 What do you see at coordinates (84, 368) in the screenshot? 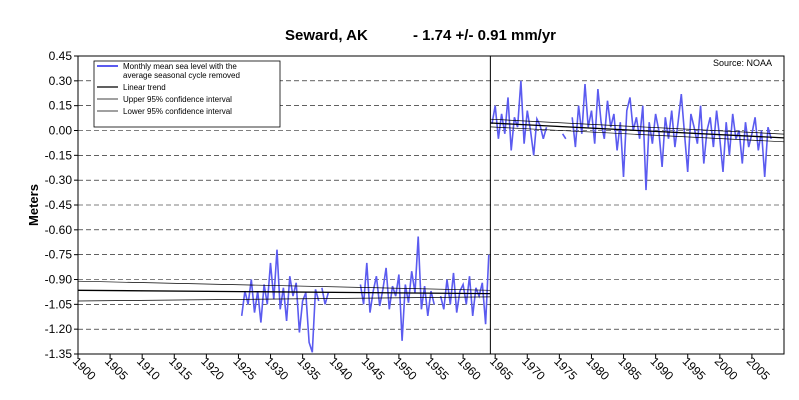
I see `x-tick-label: 1900` at bounding box center [84, 368].